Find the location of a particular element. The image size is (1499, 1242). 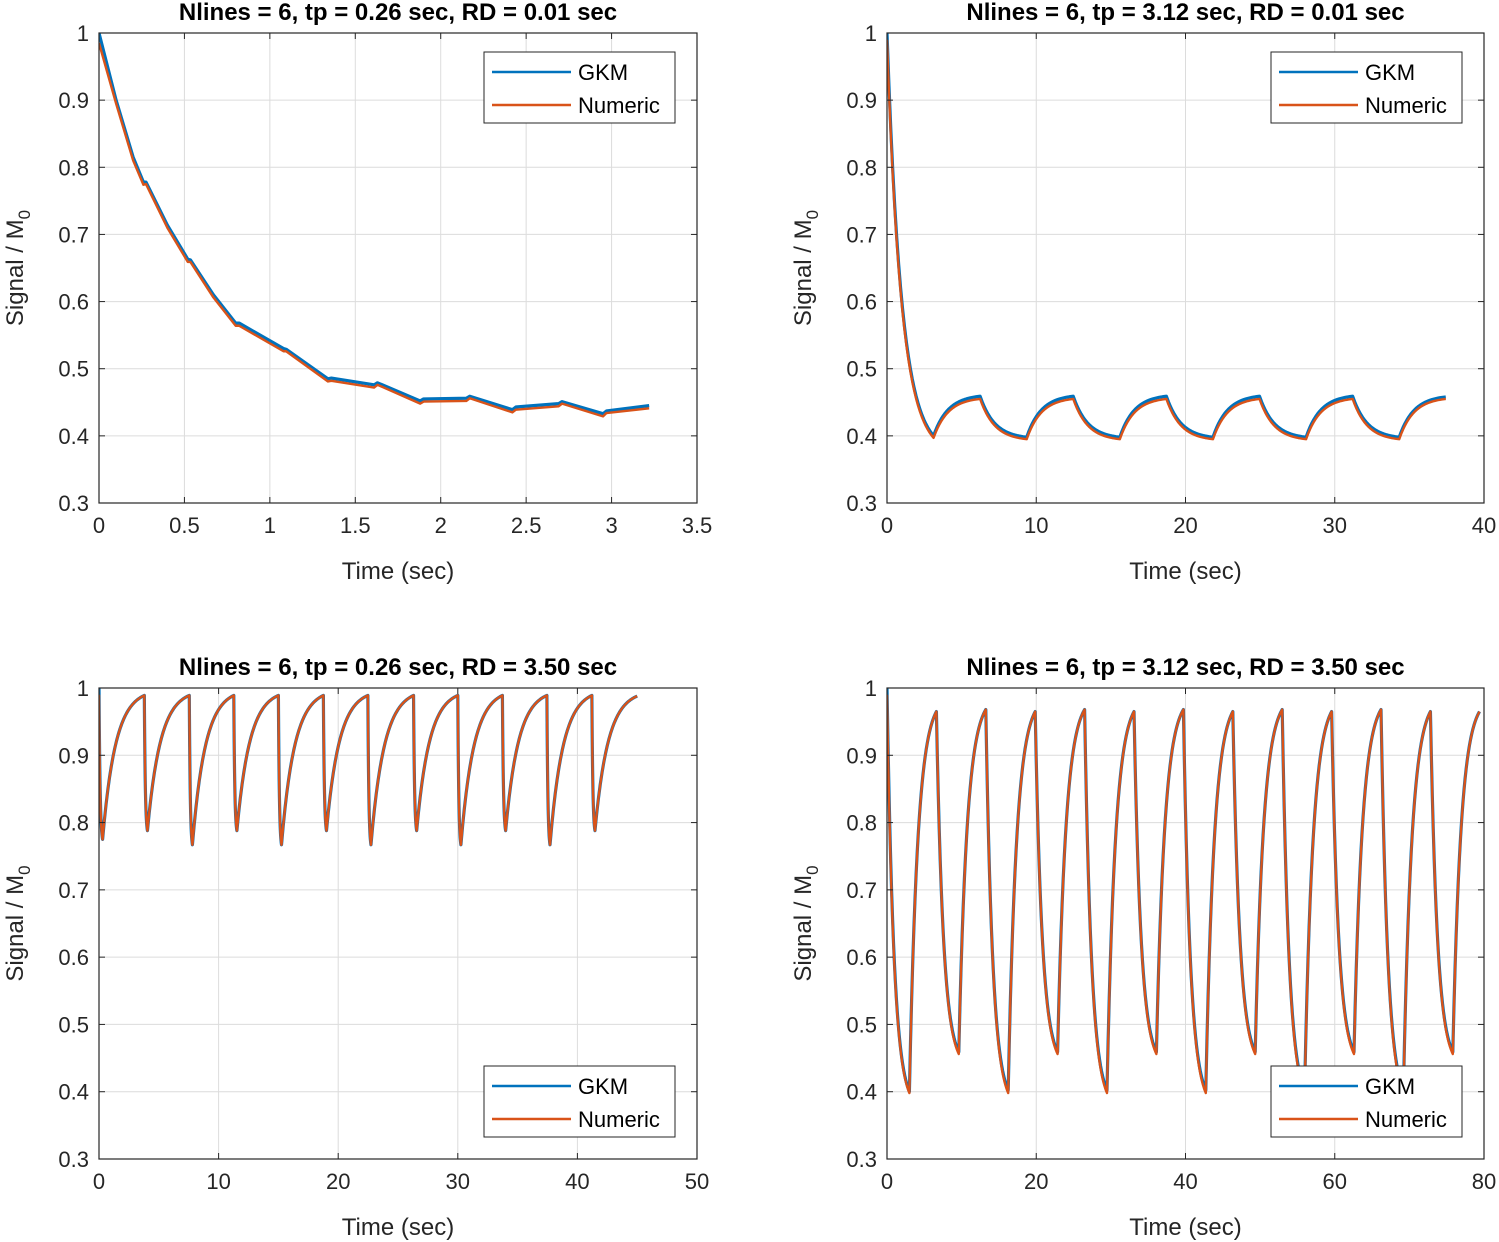

x-tick-label: 2.5 is located at coordinates (526, 525).